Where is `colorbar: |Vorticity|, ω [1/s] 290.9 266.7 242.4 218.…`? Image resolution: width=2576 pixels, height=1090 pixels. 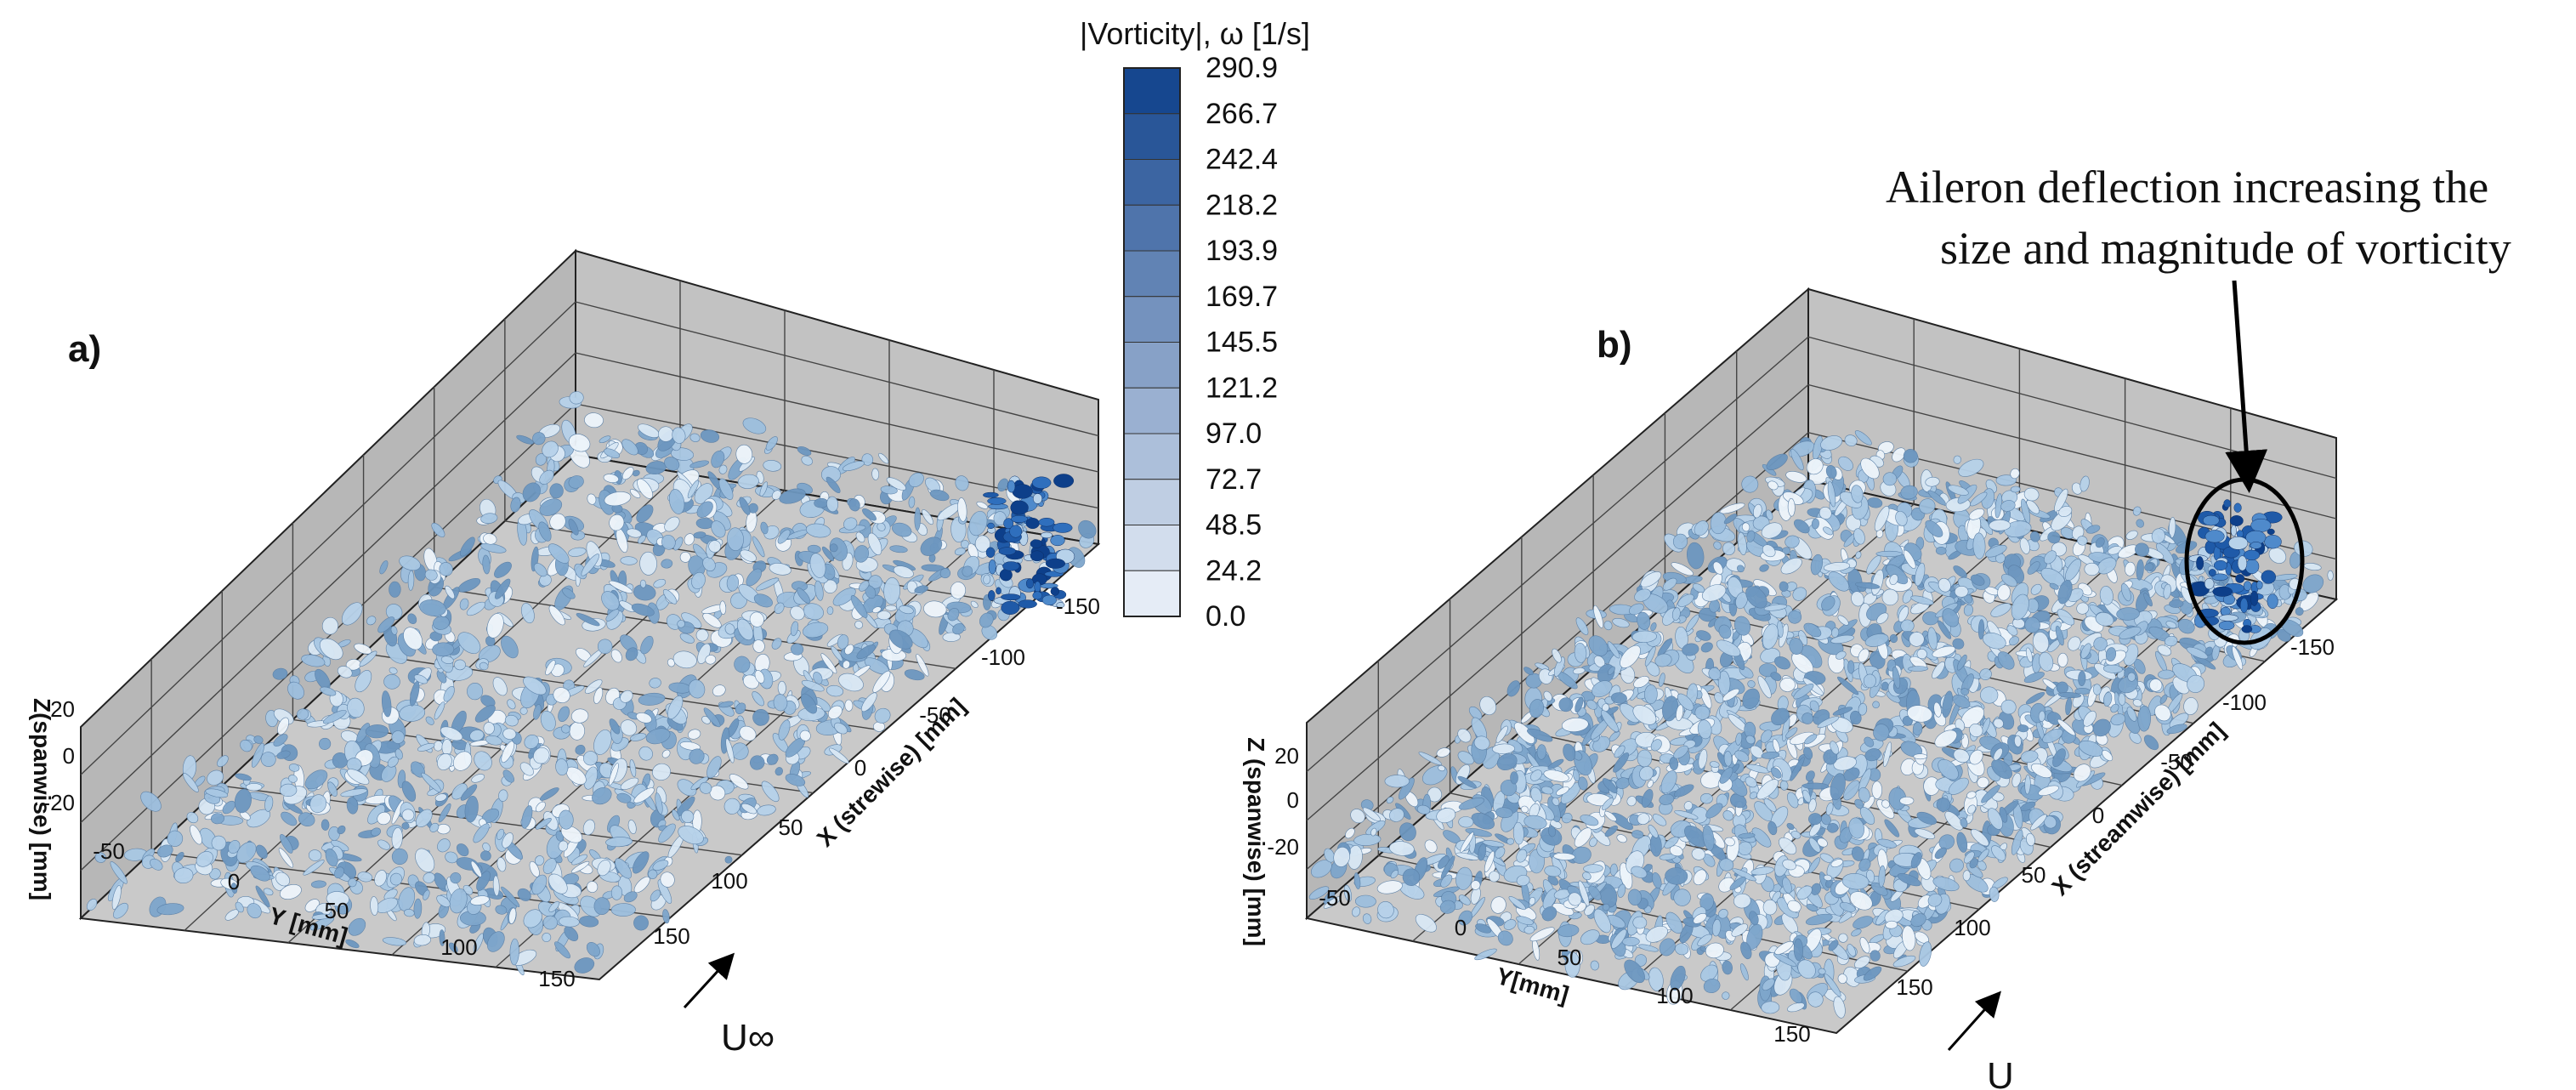 colorbar: |Vorticity|, ω [1/s] 290.9 266.7 242.4 218.… is located at coordinates (1195, 324).